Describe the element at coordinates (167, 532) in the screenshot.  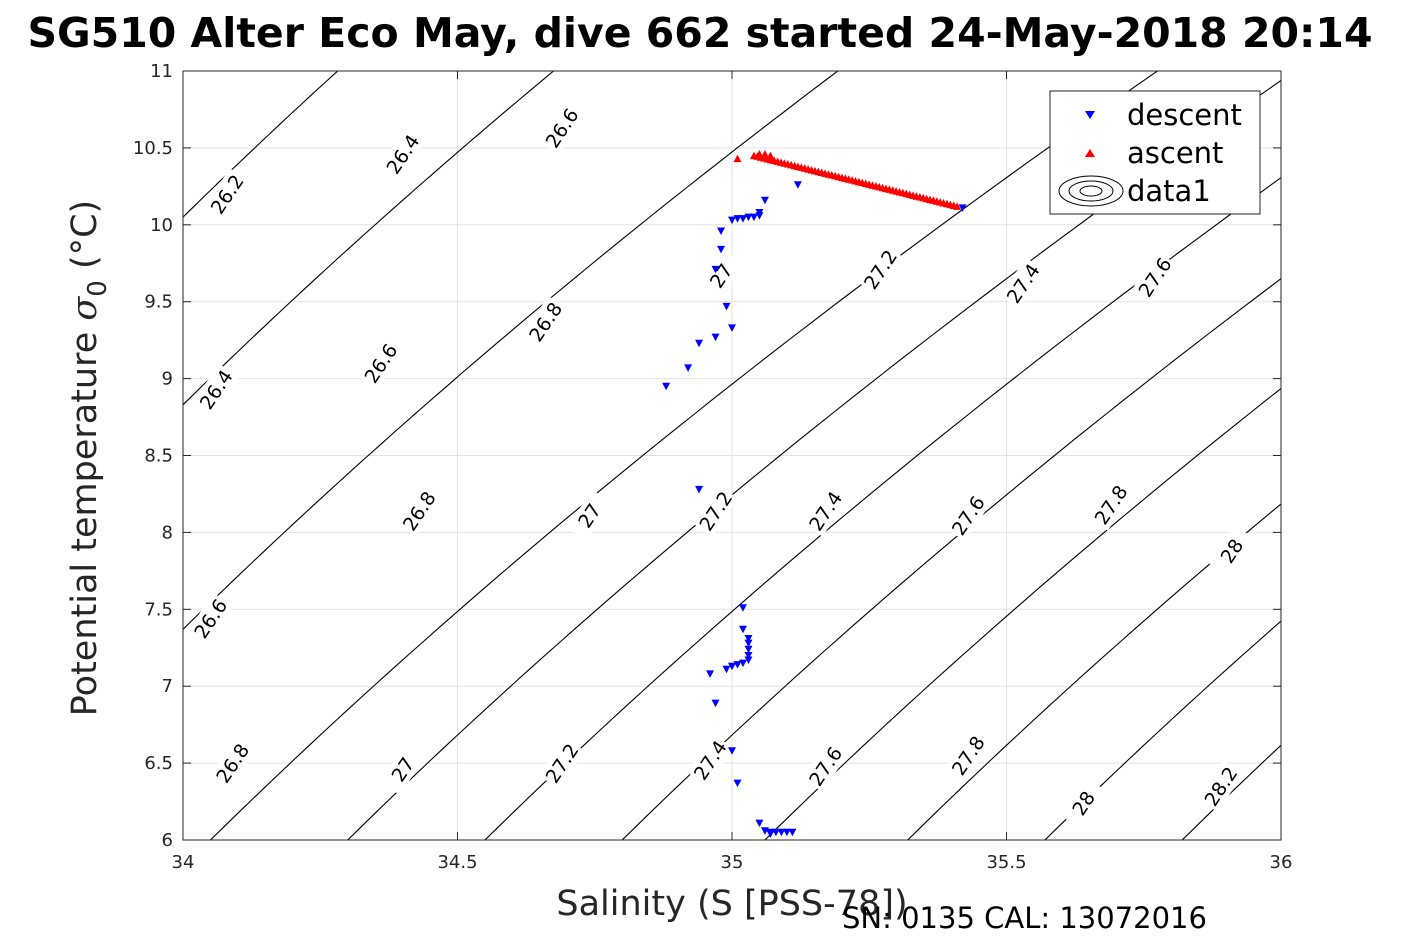
I see `y-tick-label: 8` at that location.